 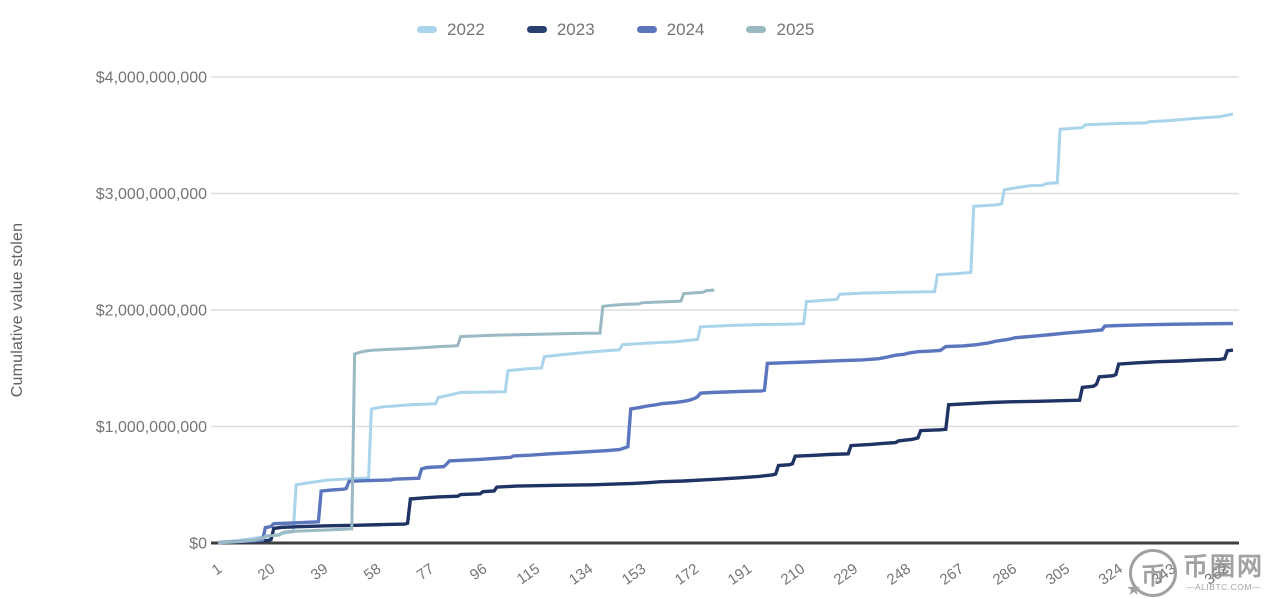 I want to click on legend-item-2025: 2025, so click(x=780, y=29).